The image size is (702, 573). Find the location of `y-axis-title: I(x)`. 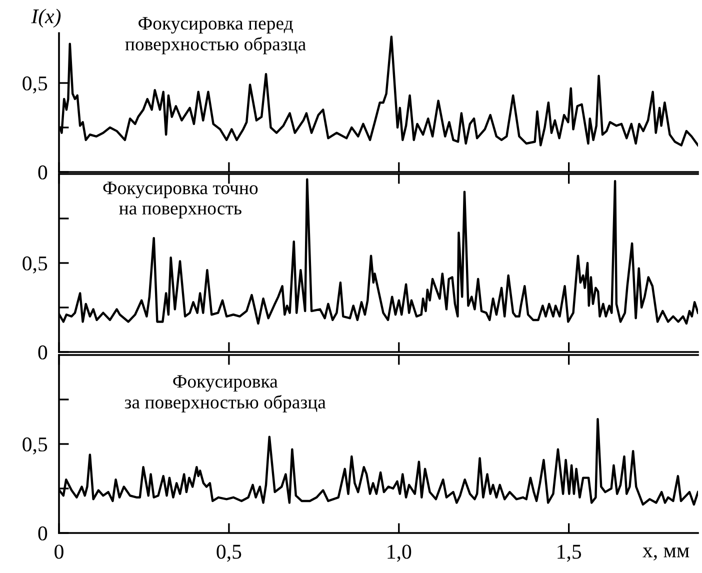

y-axis-title: I(x) is located at coordinates (46, 18).